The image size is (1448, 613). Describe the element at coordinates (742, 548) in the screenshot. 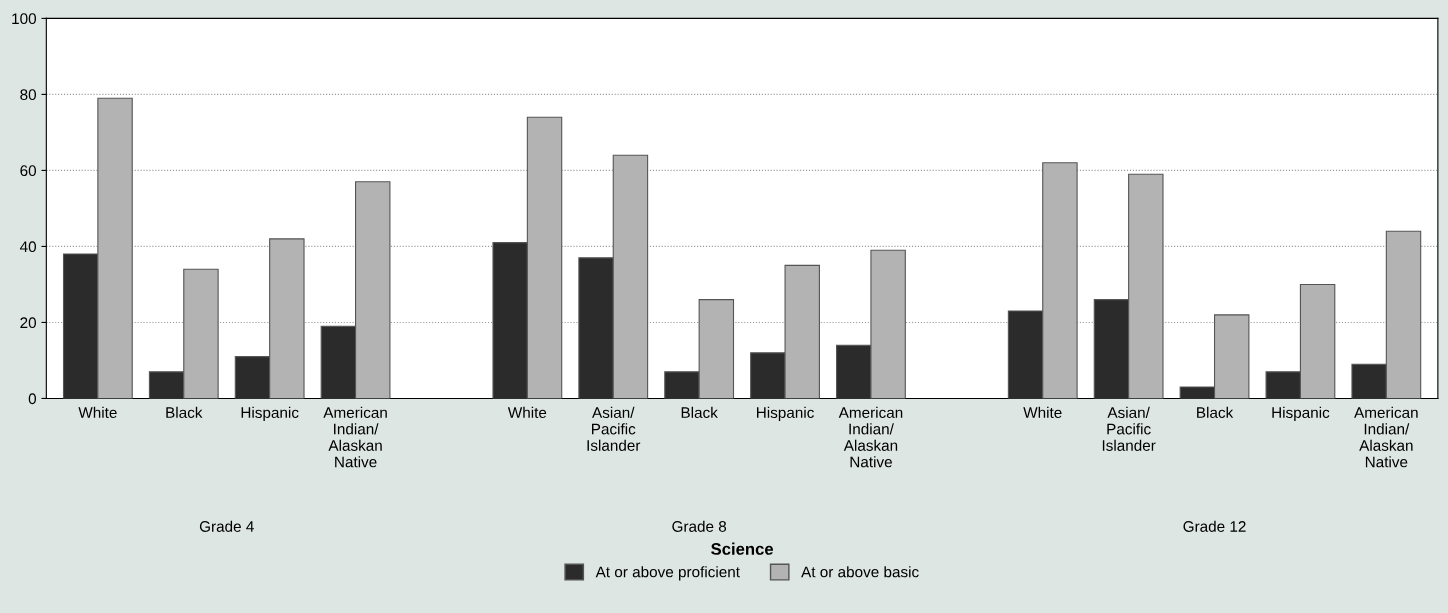

I see `x-axis-title: Science` at that location.